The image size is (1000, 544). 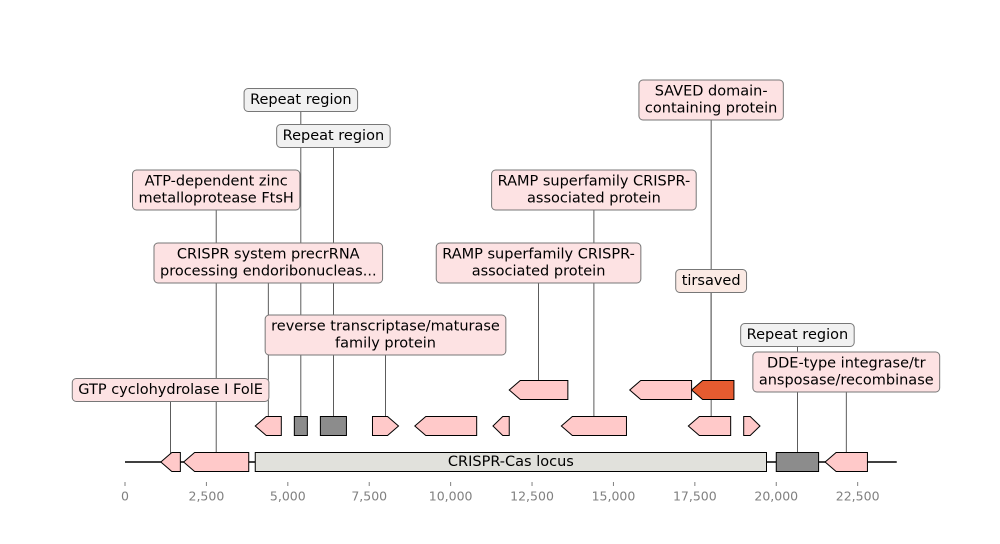 What do you see at coordinates (207, 496) in the screenshot?
I see `x-tick-label: 2,500` at bounding box center [207, 496].